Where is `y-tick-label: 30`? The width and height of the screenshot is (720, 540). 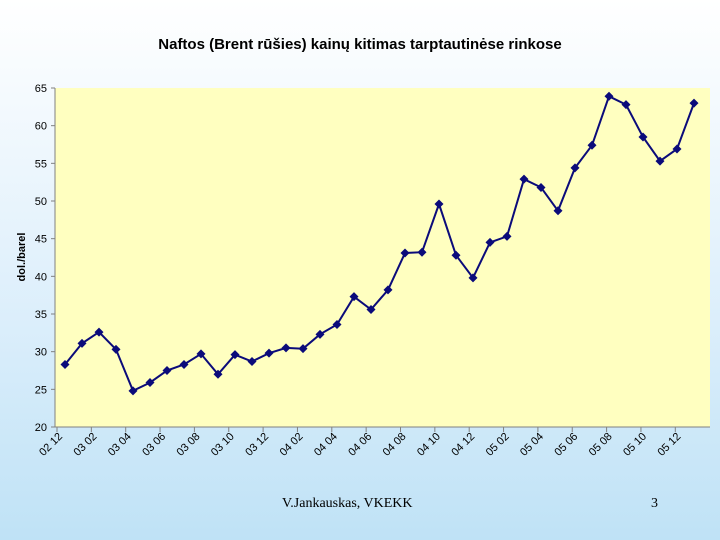 y-tick-label: 30 is located at coordinates (41, 353).